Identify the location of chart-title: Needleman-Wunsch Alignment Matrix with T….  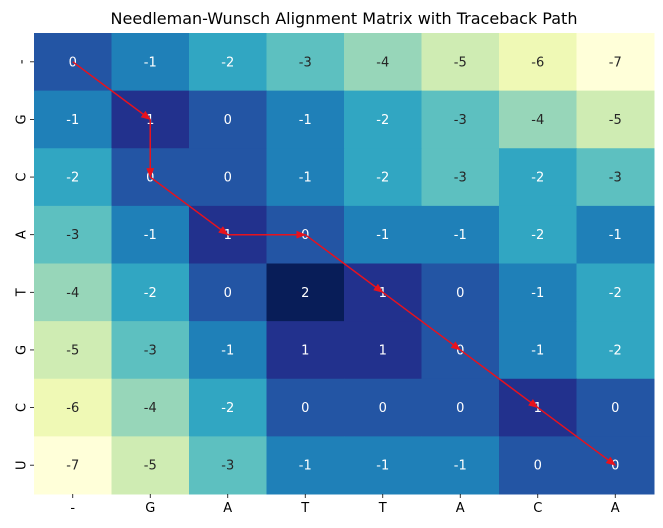
(344, 18).